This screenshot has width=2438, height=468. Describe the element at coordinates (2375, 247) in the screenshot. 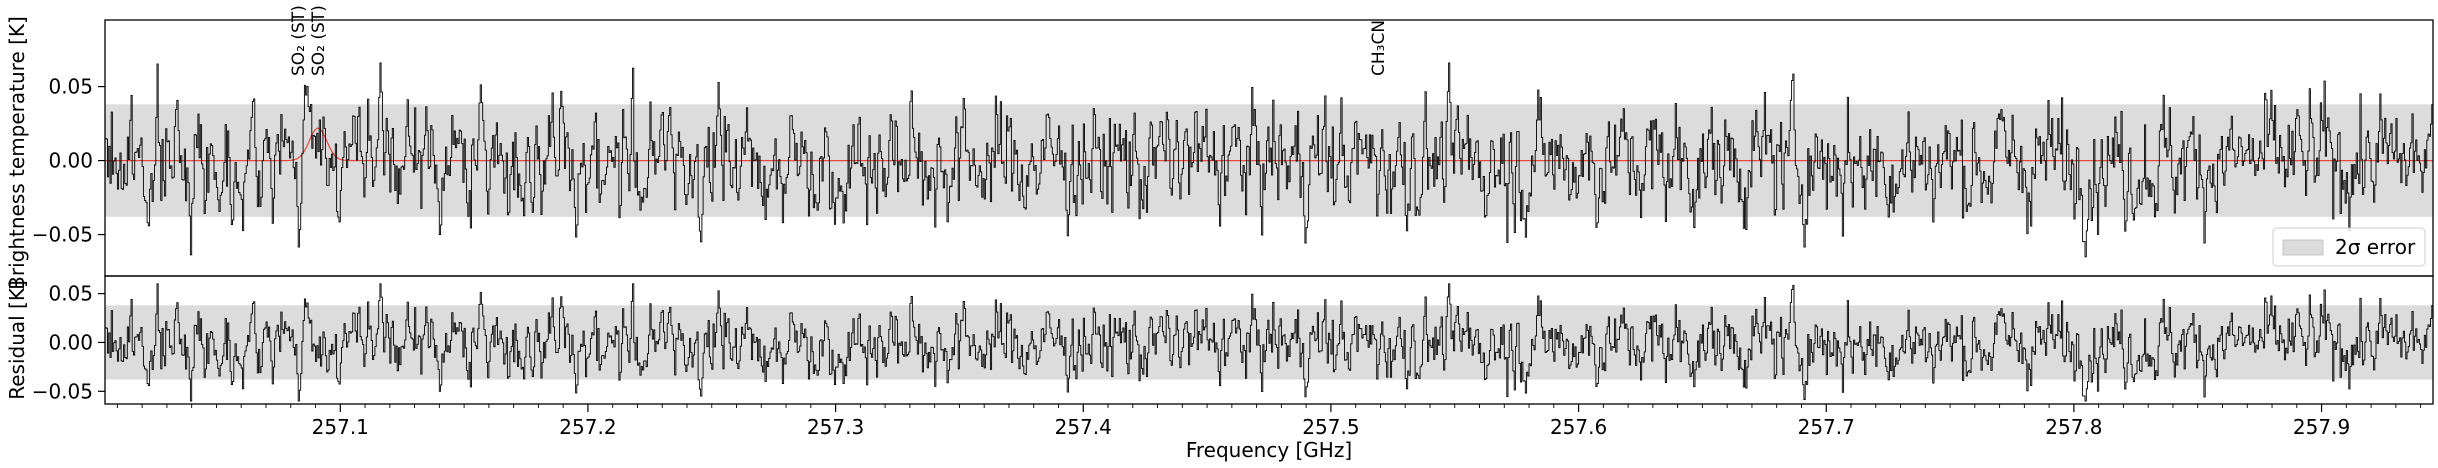

I see `legend-label-2sigma: 2σ error` at that location.